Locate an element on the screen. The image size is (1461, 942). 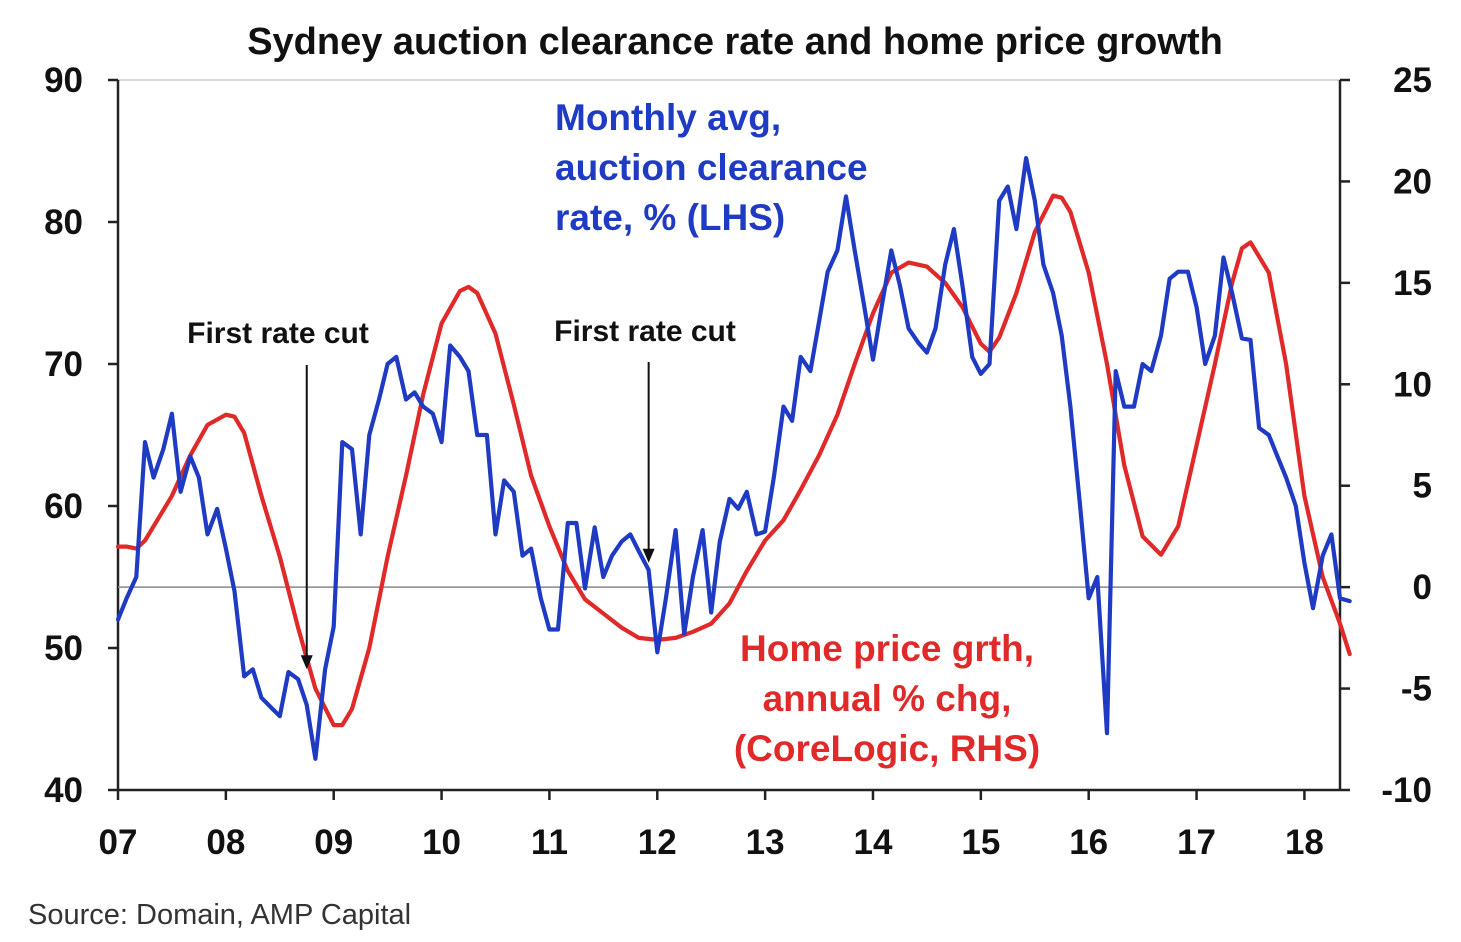
home-price-label-line-1: Home price grth, is located at coordinates (887, 648).